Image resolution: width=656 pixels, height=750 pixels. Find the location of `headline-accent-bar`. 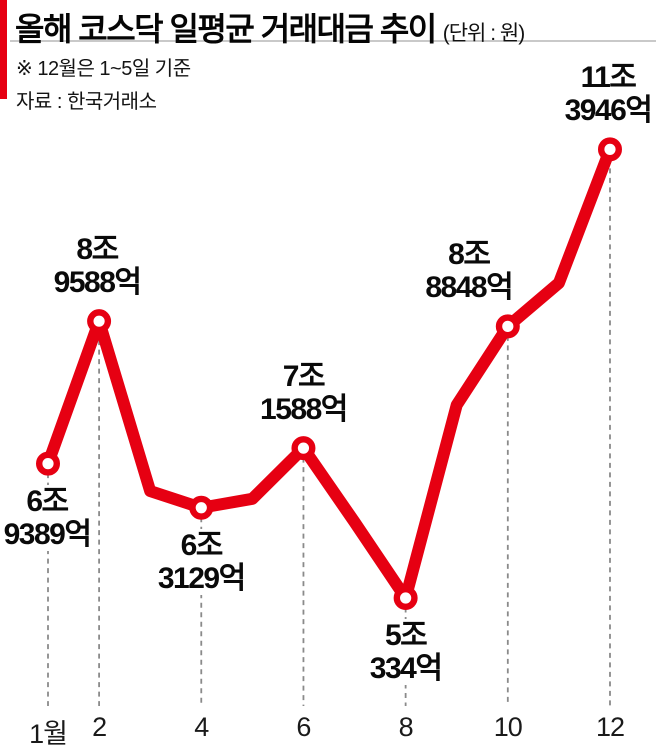

headline-accent-bar is located at coordinates (3, 49).